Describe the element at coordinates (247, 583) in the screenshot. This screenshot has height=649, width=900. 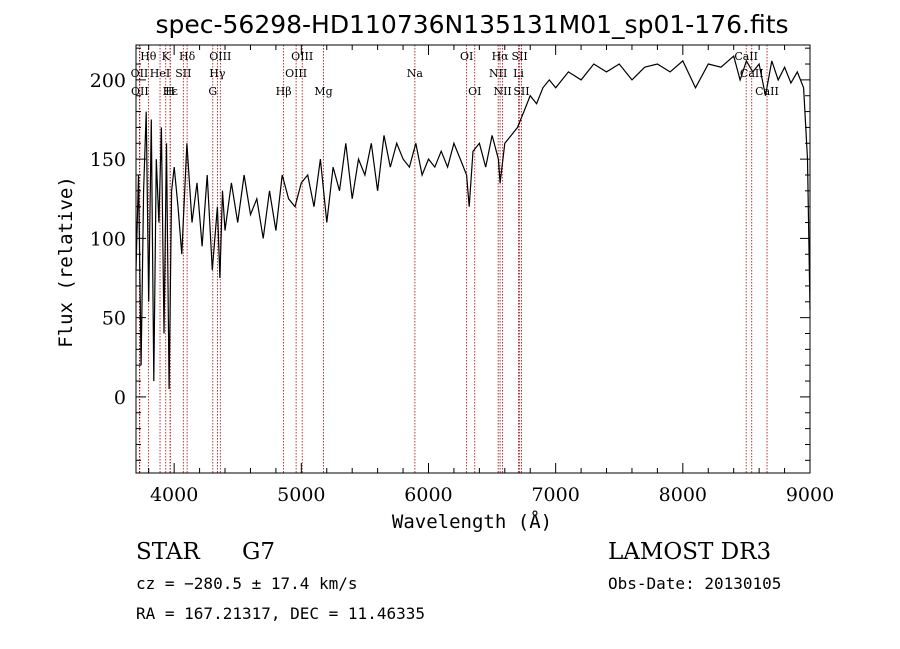
I see `redshift-cz: cz = −280.5 ± 17.4 km/s` at that location.